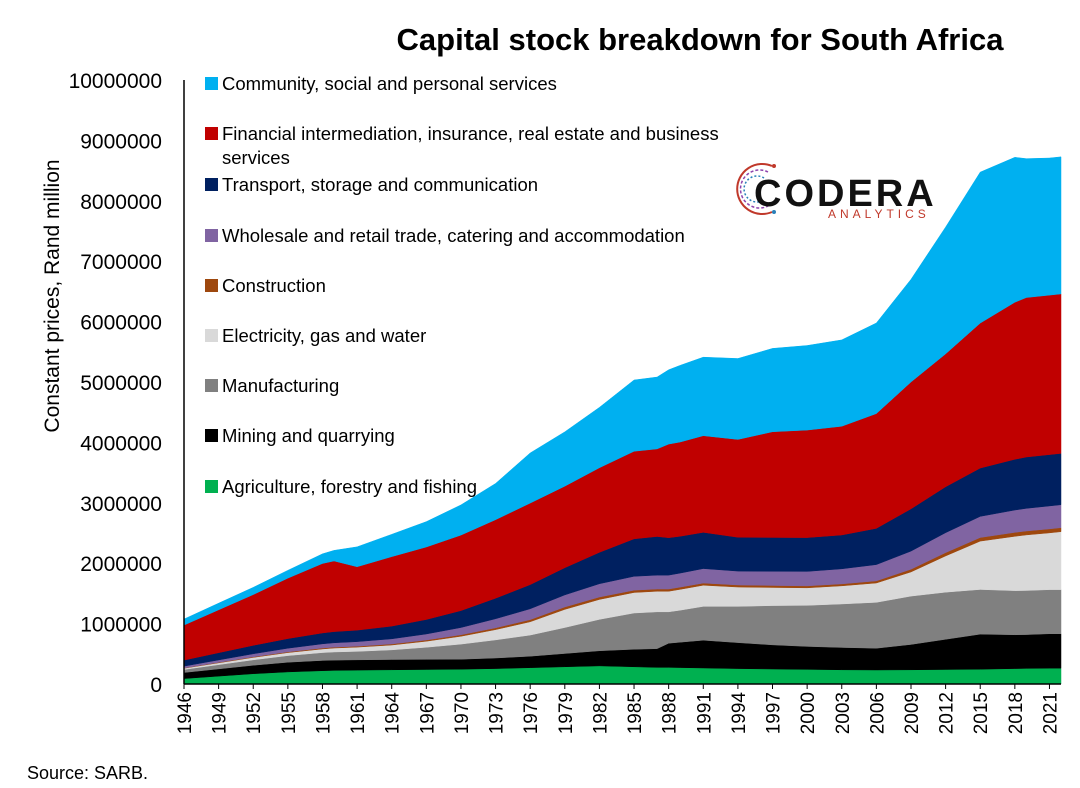  I want to click on logo-subtitle: ANALYTICS, so click(879, 214).